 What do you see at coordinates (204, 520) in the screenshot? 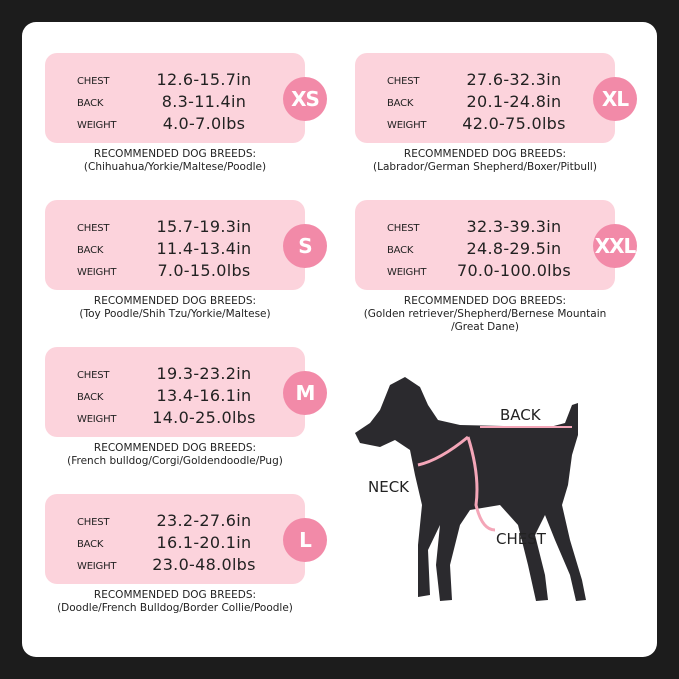
I see `chest-value: 23.2-27.6in` at bounding box center [204, 520].